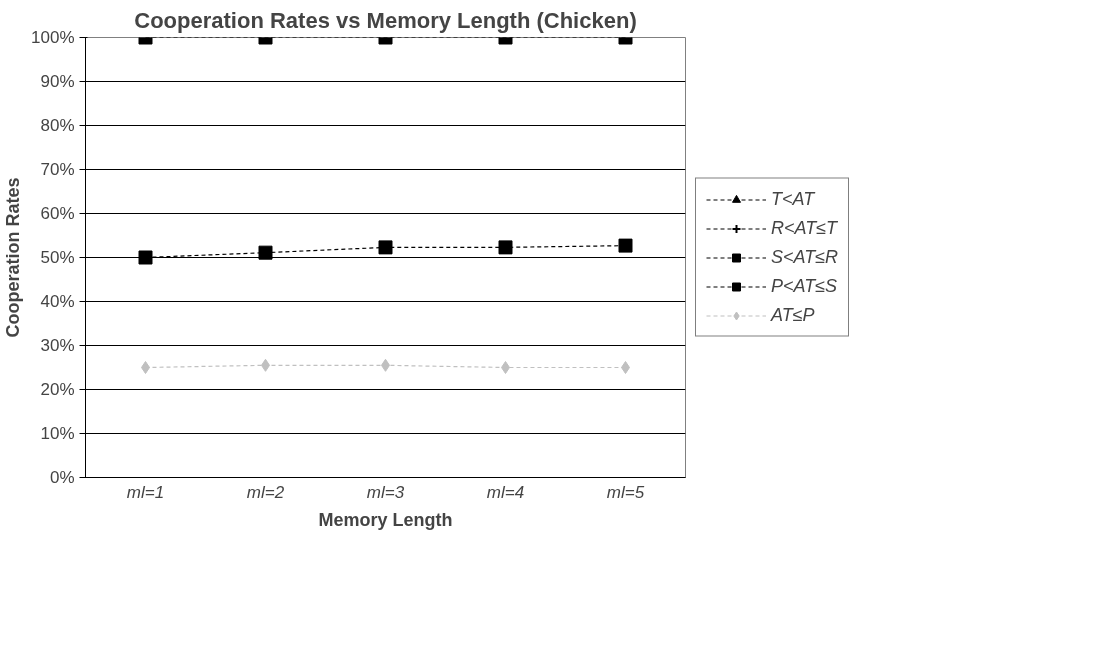 Image resolution: width=1114 pixels, height=646 pixels. Describe the element at coordinates (57, 125) in the screenshot. I see `y-tick-label: 80%` at that location.